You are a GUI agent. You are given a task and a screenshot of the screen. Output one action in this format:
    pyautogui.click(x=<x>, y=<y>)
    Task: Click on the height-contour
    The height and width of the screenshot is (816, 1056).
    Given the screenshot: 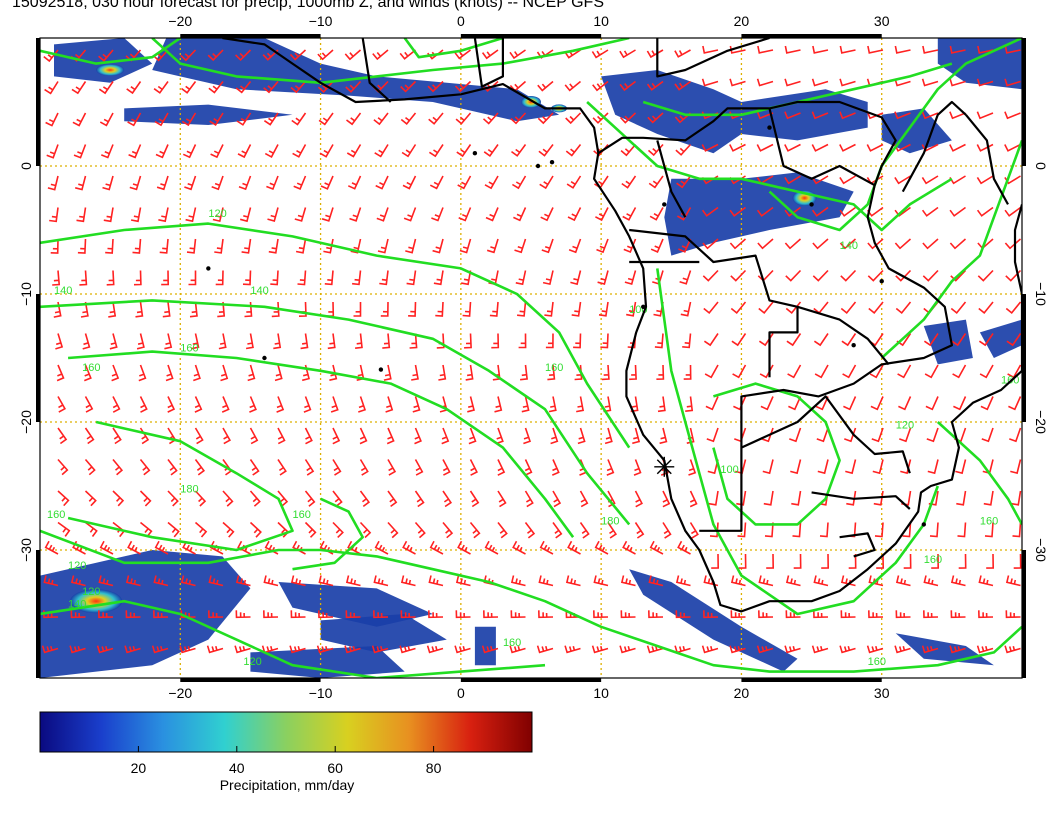 What is the action you would take?
    pyautogui.click(x=328, y=534)
    